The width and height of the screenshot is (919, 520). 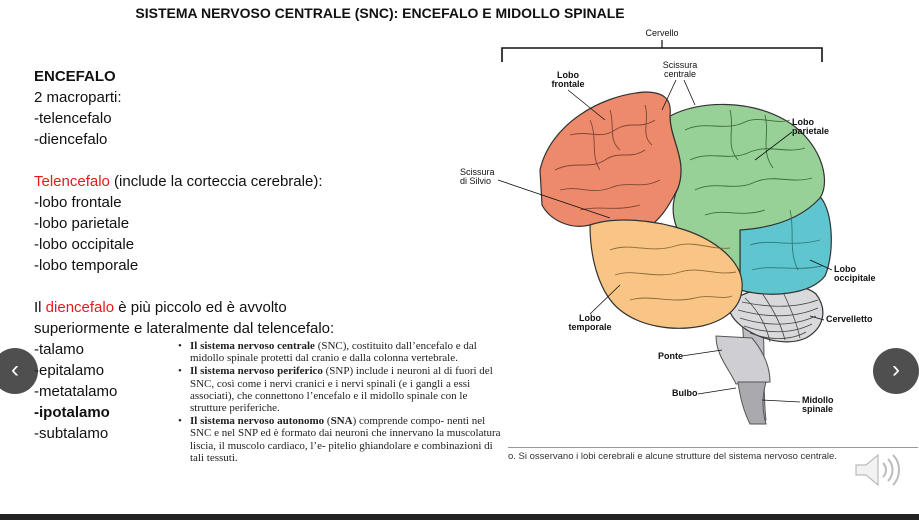 What do you see at coordinates (160, 307) in the screenshot?
I see `diencefalo-line: Il diencefalo è più piccolo ed è avvolto` at bounding box center [160, 307].